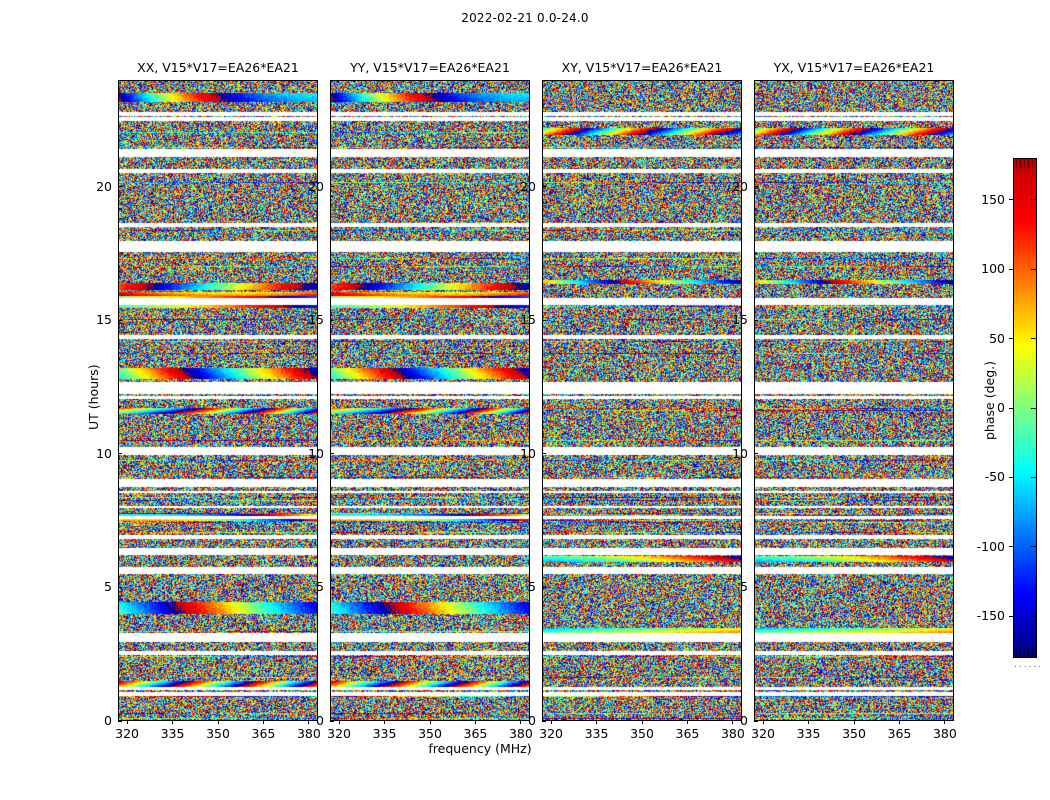 Image resolution: width=1050 pixels, height=800 pixels. What do you see at coordinates (525, 18) in the screenshot?
I see `figure-suptitle: 2022-02-21 0.0-24.0` at bounding box center [525, 18].